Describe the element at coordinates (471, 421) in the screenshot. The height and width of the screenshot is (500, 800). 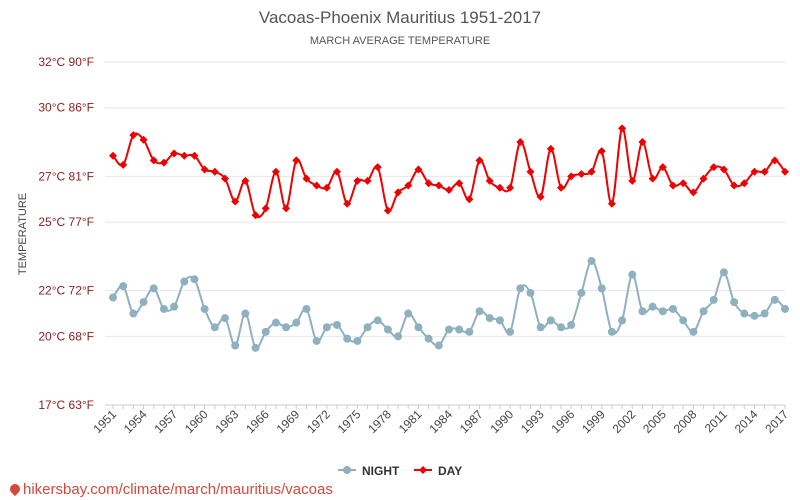
I see `x-tick-label: 1987` at that location.